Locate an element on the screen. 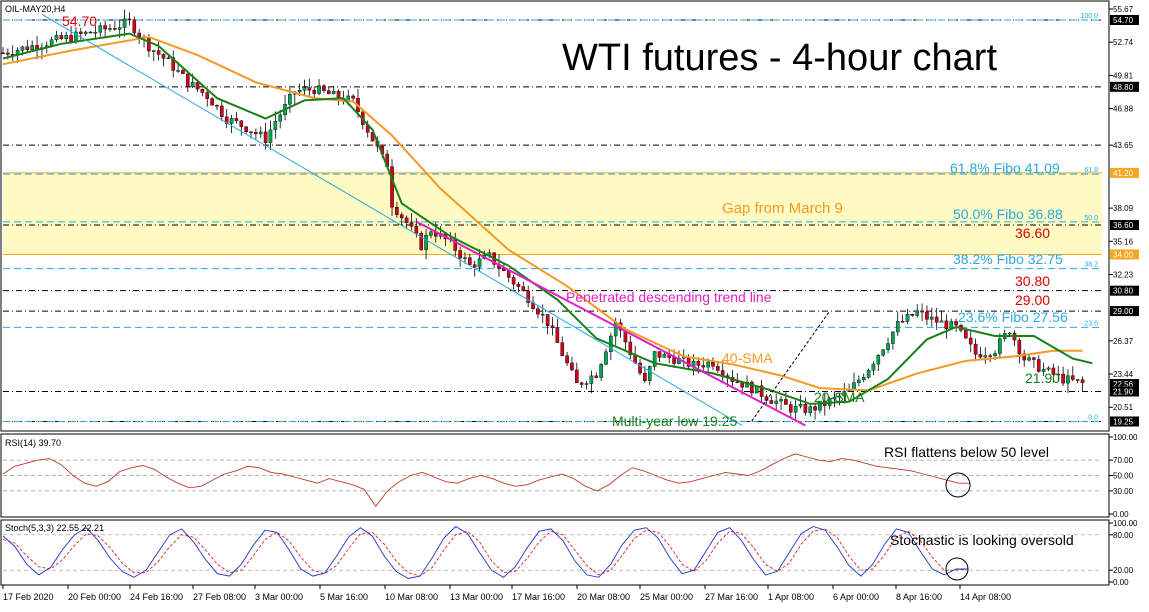 The image size is (1149, 612). rsi-tick-label: 0.00 is located at coordinates (1121, 514).